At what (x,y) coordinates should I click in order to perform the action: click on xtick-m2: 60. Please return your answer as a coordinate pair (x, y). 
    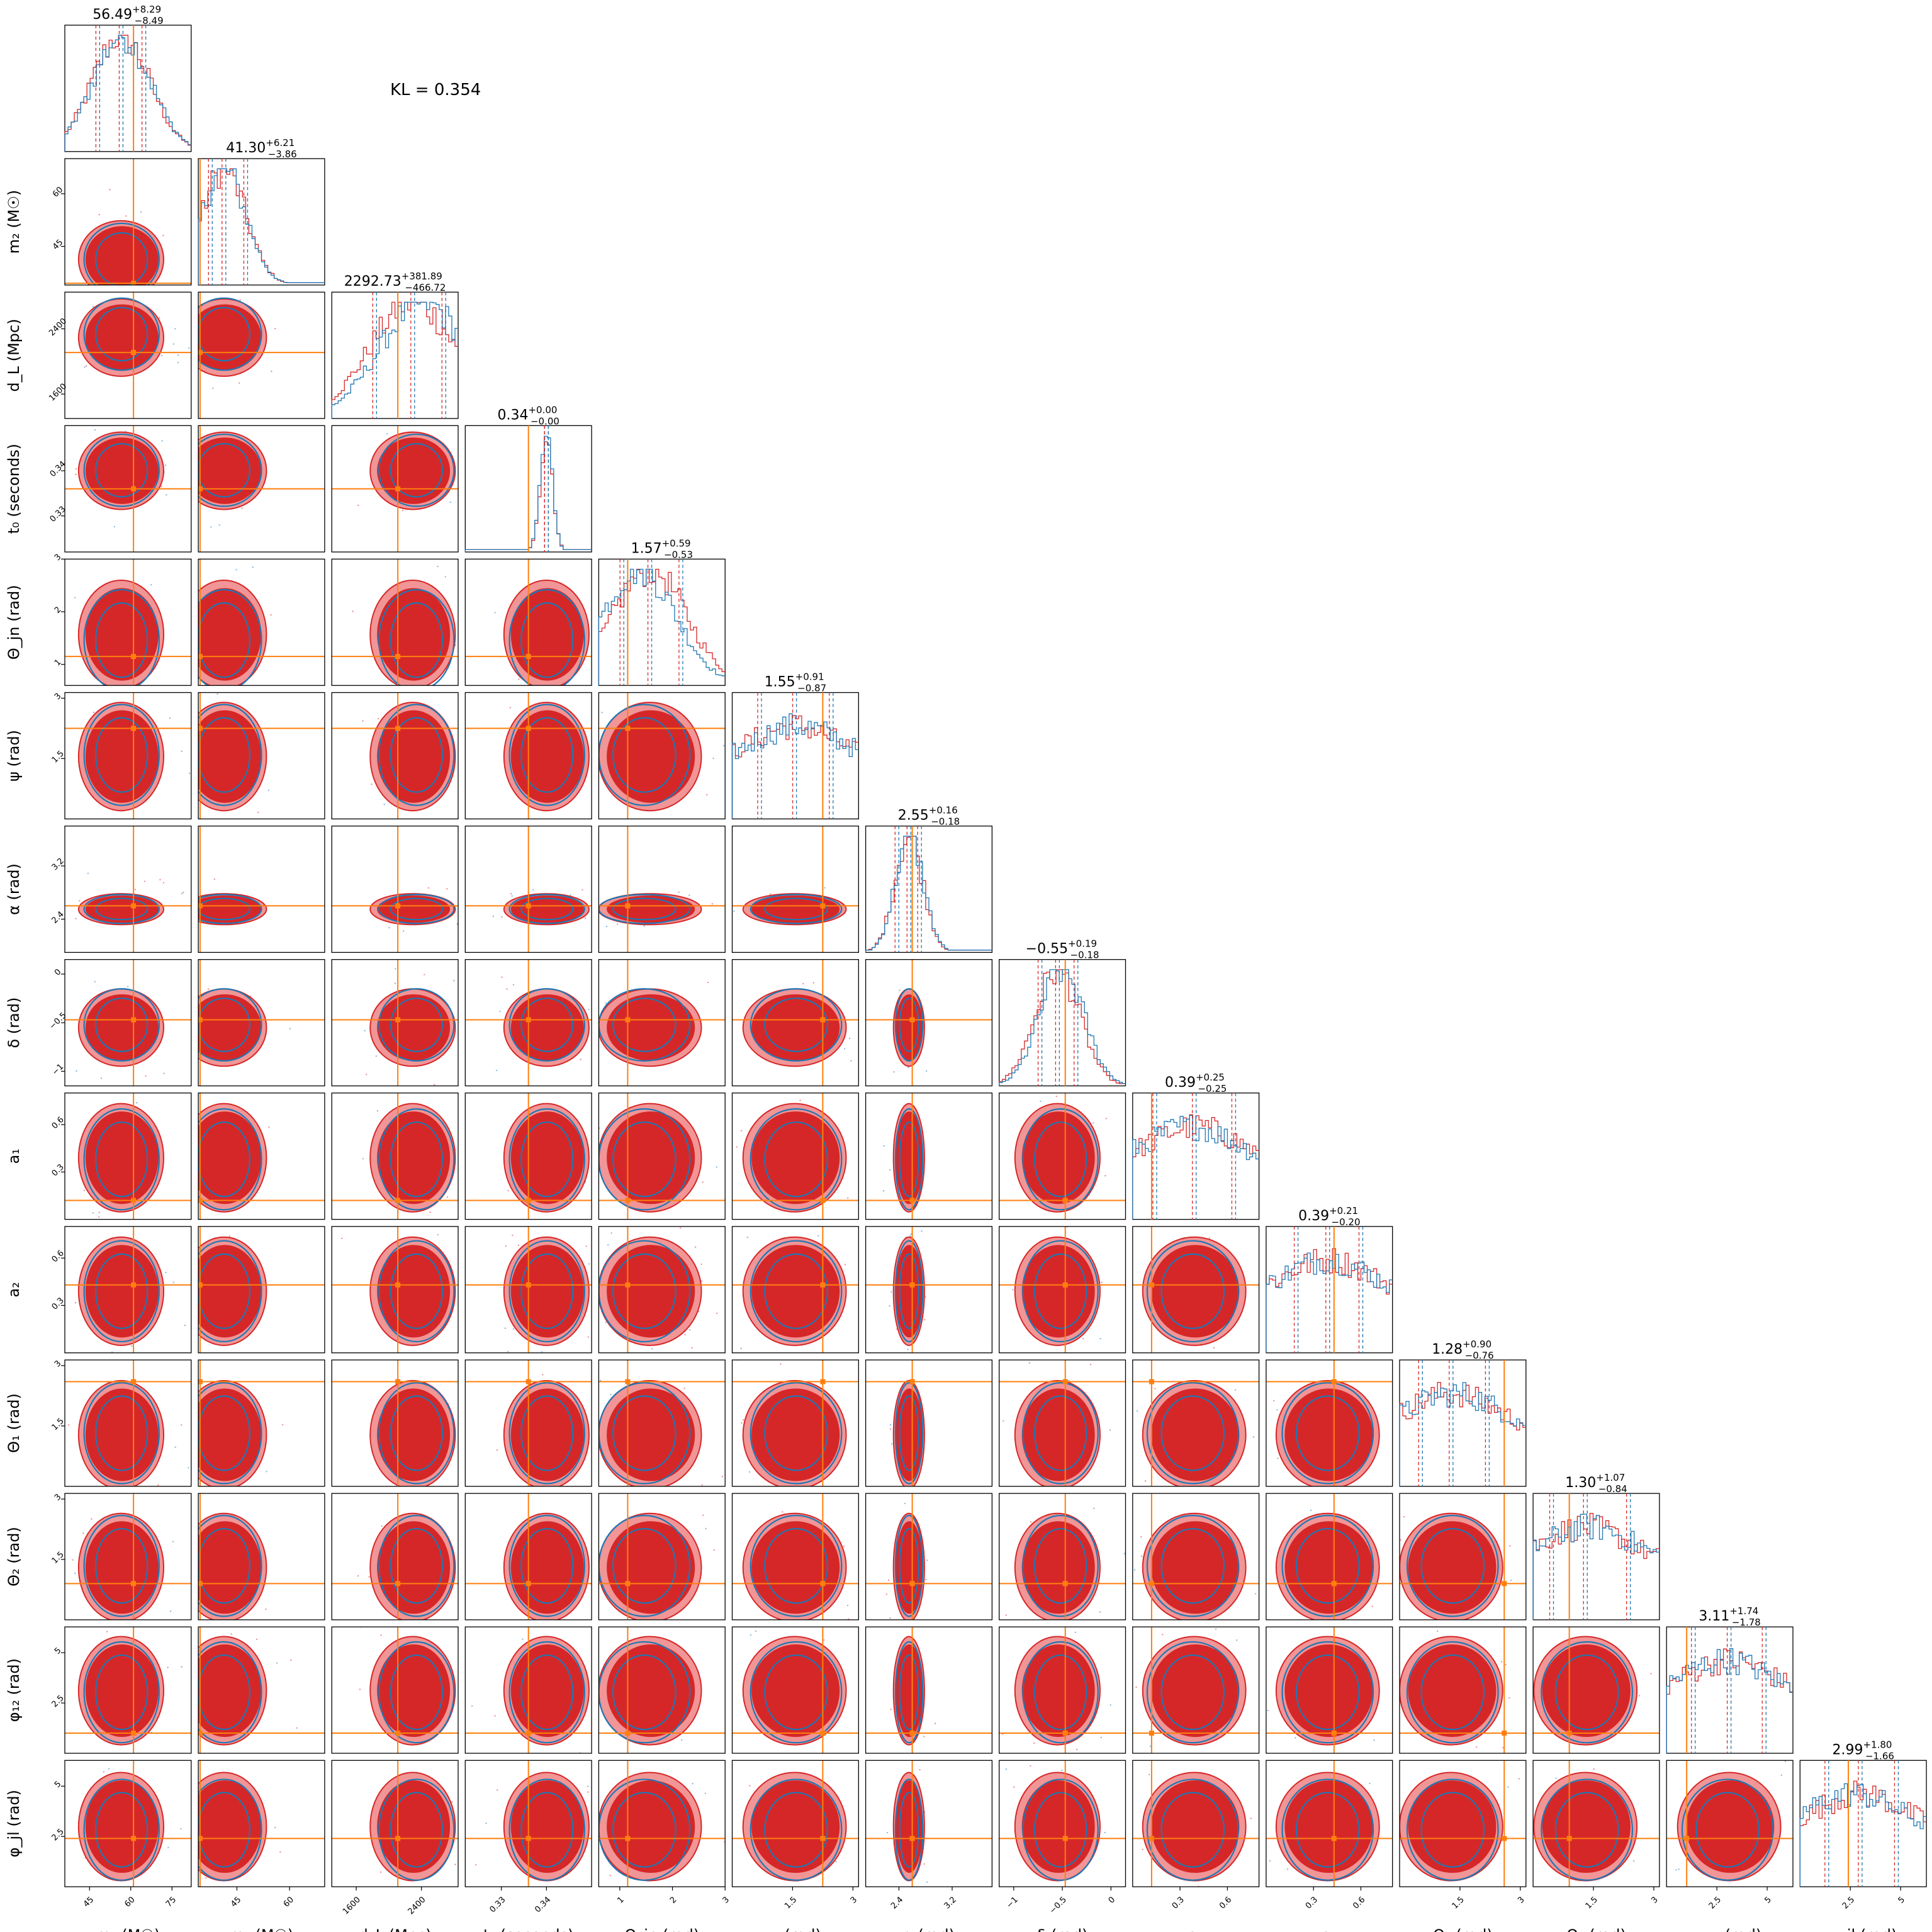
    Looking at the image, I should click on (289, 1902).